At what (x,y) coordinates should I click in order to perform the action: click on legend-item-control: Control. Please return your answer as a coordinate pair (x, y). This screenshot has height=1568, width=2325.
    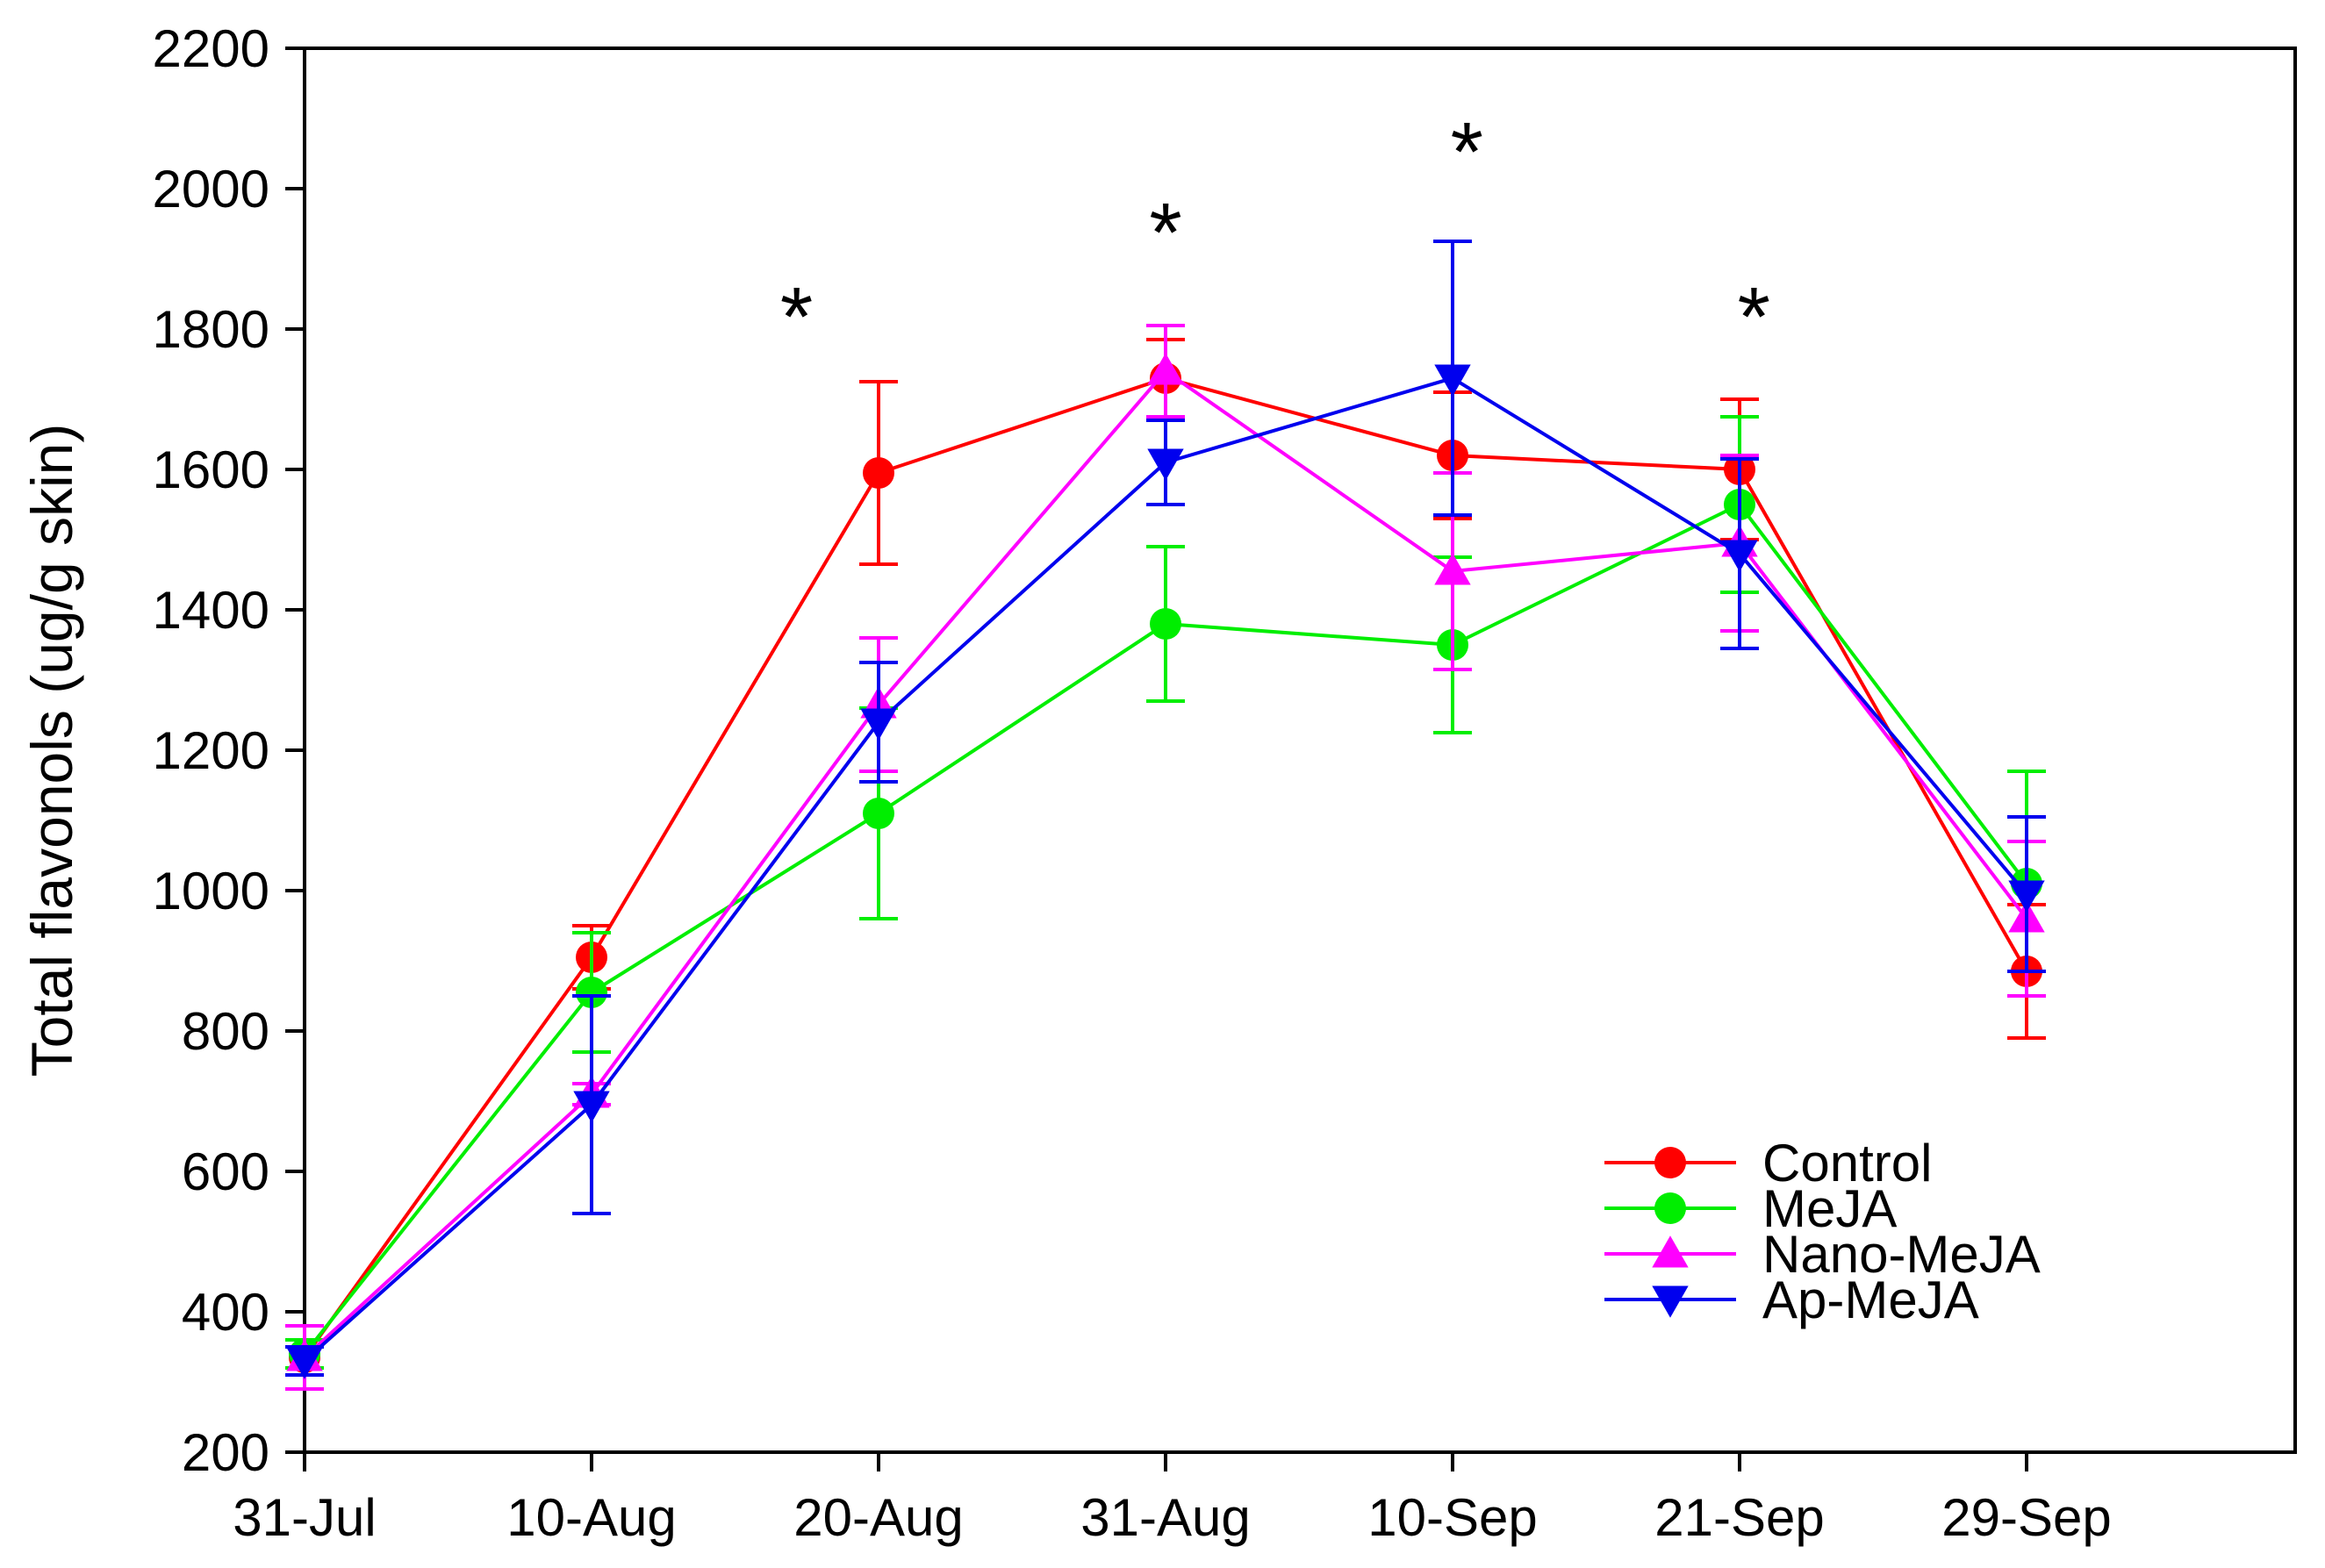
    Looking at the image, I should click on (1768, 1163).